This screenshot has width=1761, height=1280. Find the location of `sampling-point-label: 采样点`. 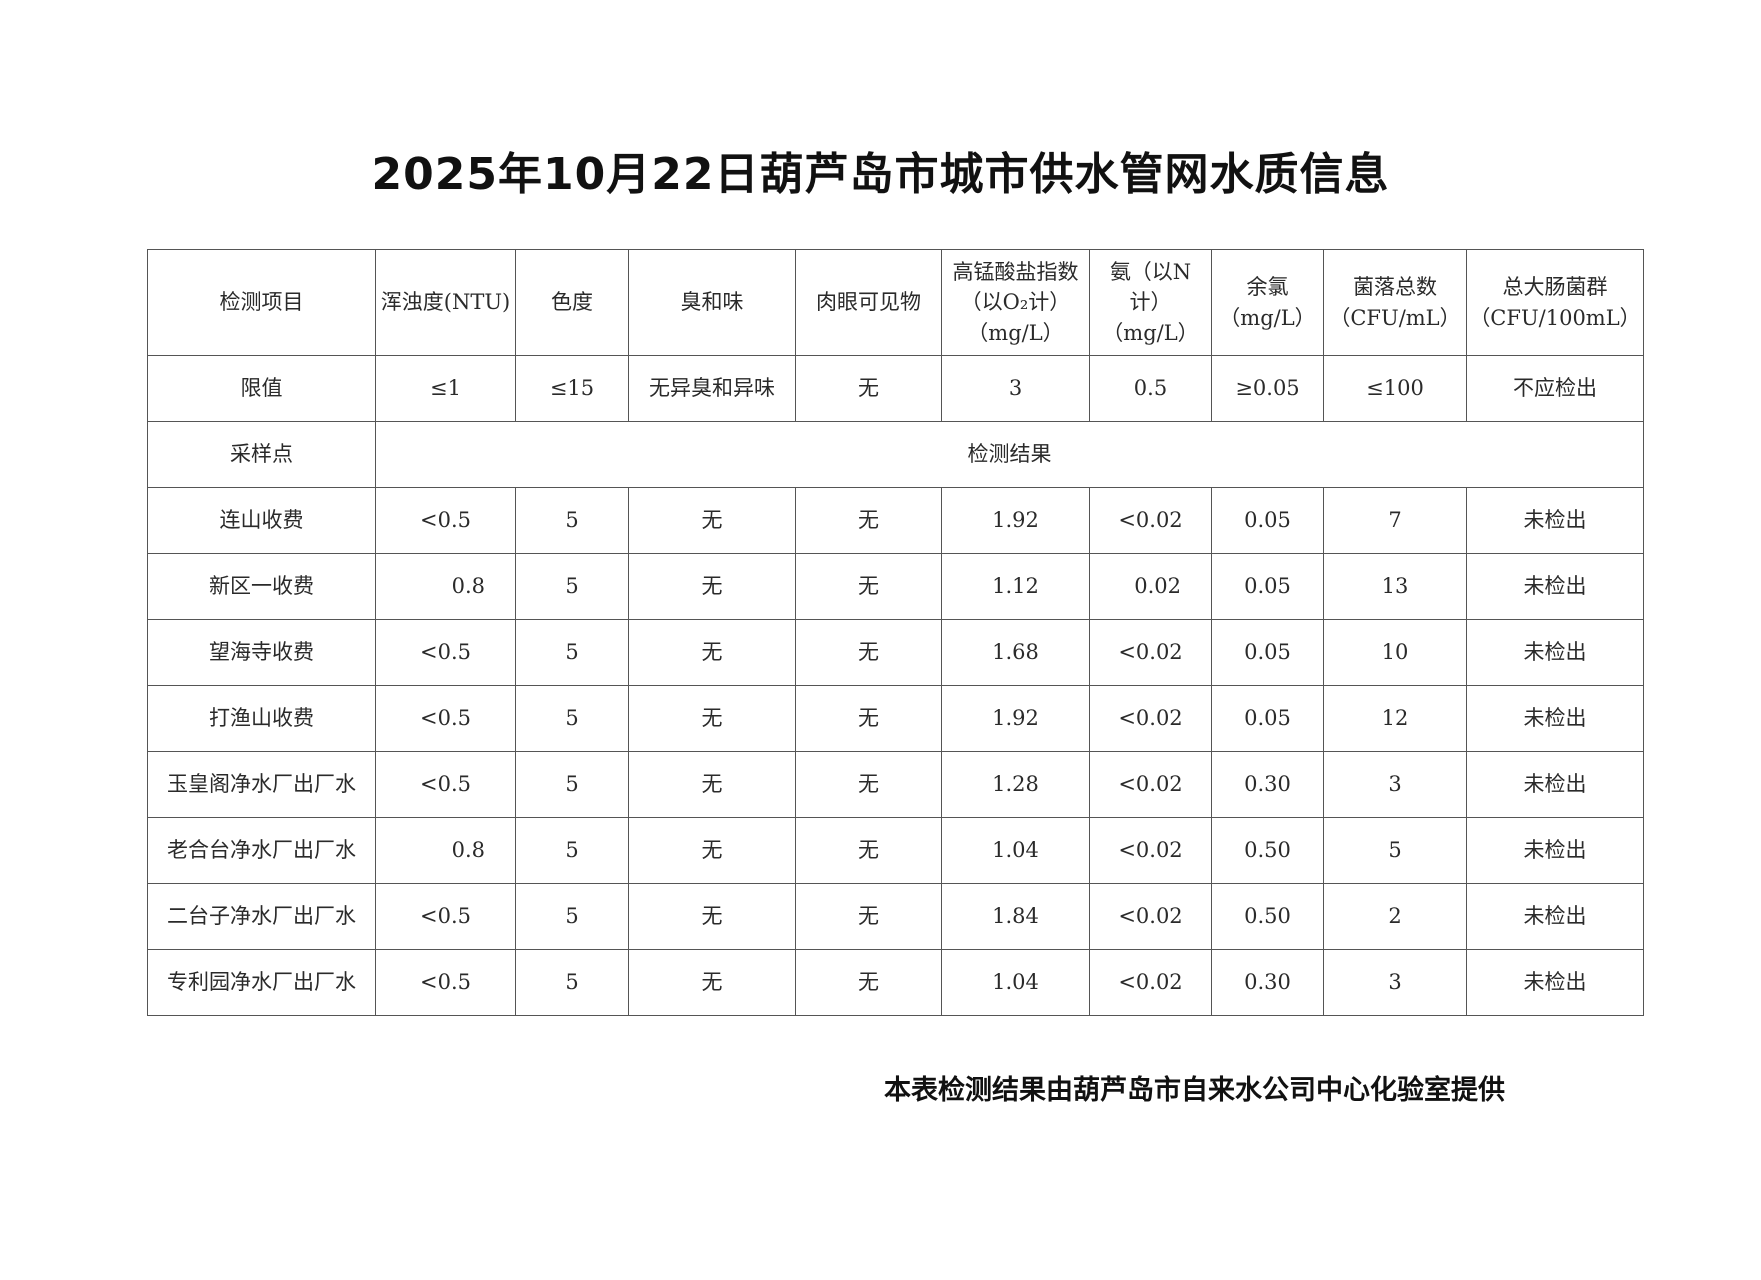

sampling-point-label: 采样点 is located at coordinates (261, 454).